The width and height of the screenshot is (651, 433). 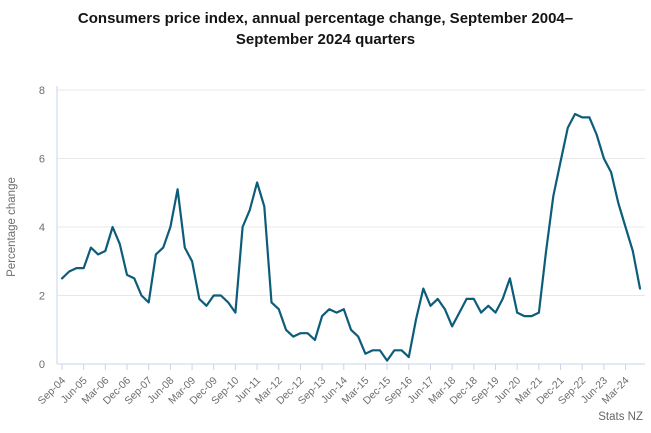 I want to click on y-tick-label: 2, so click(x=42, y=297).